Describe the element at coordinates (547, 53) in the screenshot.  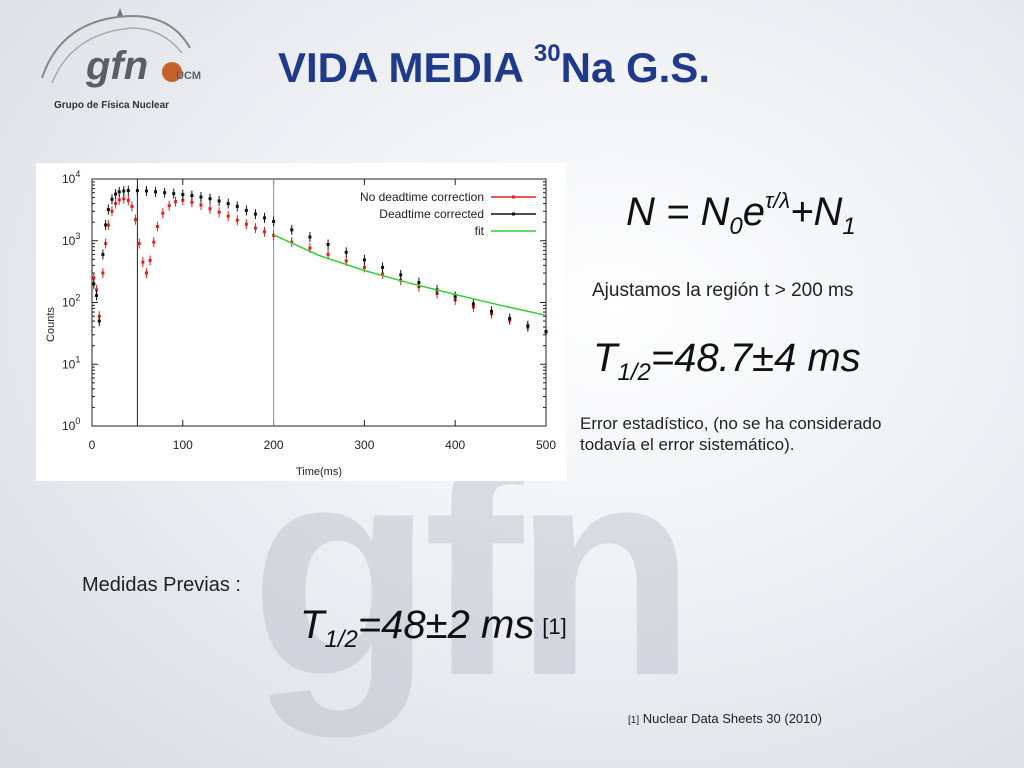
I see `title-superscript: 30` at that location.